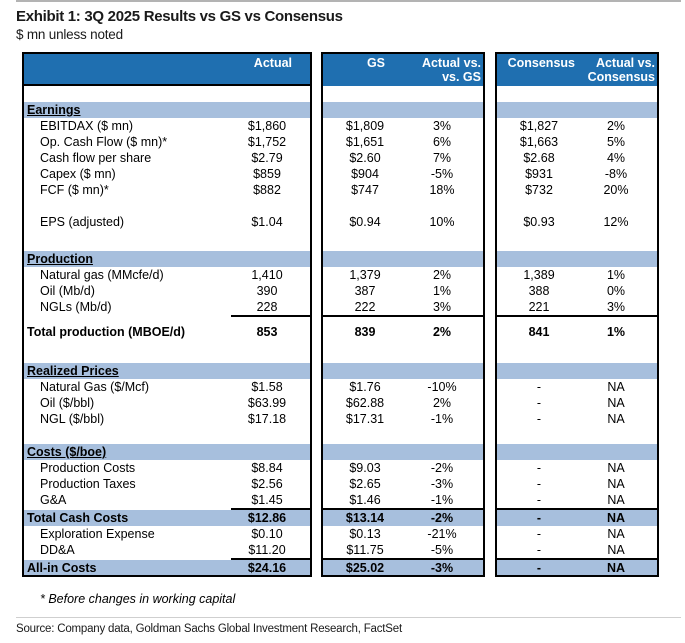 The height and width of the screenshot is (643, 685). I want to click on section-earnings: Earnings, so click(167, 110).